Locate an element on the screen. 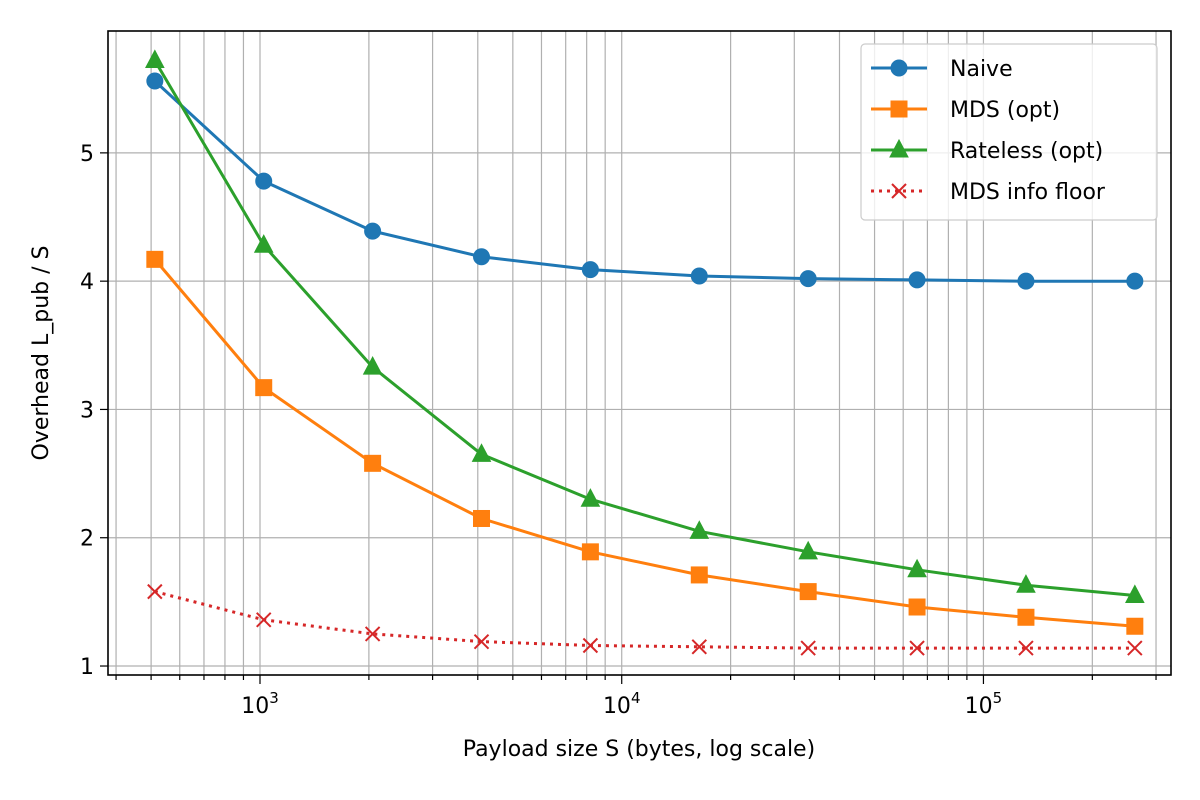 The height and width of the screenshot is (800, 1200). y-axis: 1 2 3 4 5 is located at coordinates (94, 411).